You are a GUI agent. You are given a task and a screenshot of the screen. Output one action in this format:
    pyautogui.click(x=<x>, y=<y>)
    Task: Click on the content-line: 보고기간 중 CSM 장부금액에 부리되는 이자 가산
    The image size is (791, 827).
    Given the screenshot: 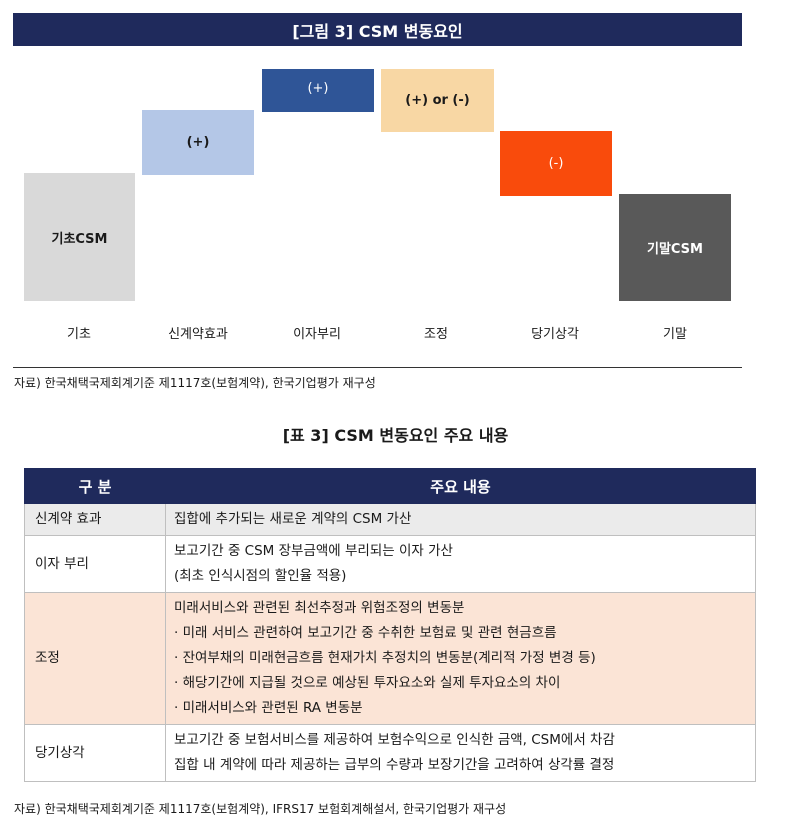 What is the action you would take?
    pyautogui.click(x=313, y=551)
    